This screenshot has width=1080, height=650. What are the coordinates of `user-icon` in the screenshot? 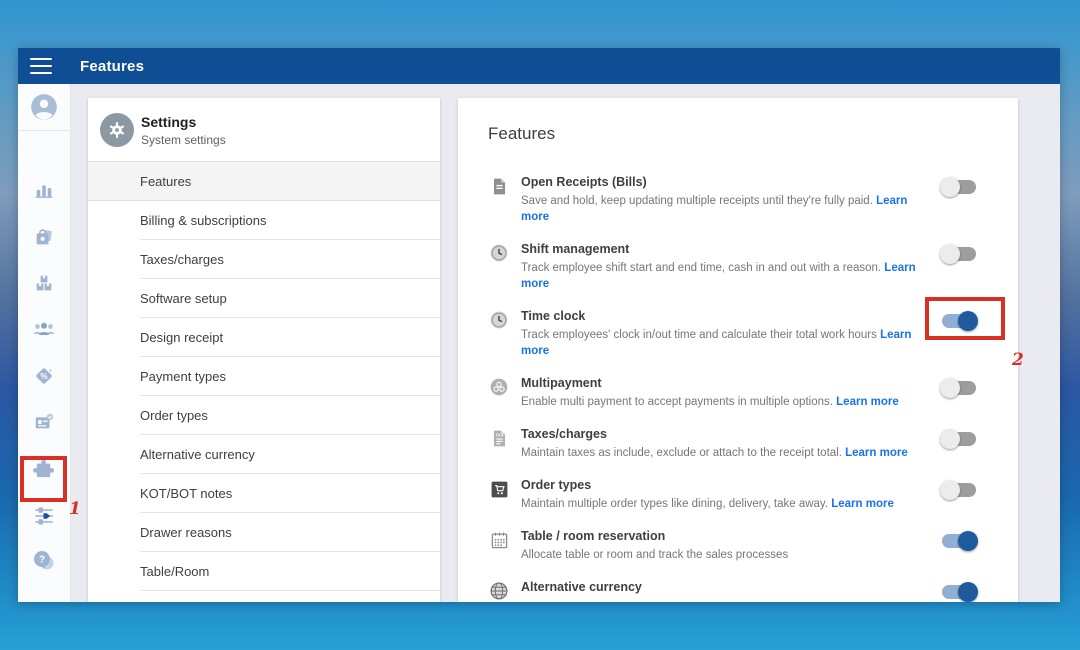 It's located at (44, 107).